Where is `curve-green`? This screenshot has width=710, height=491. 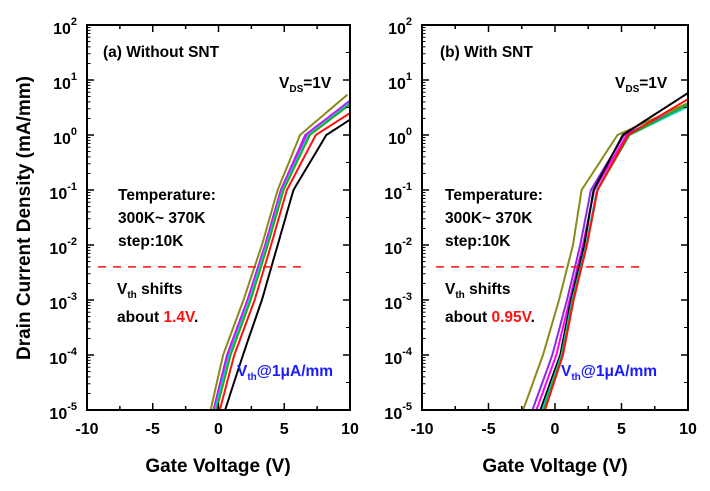 curve-green is located at coordinates (283, 257).